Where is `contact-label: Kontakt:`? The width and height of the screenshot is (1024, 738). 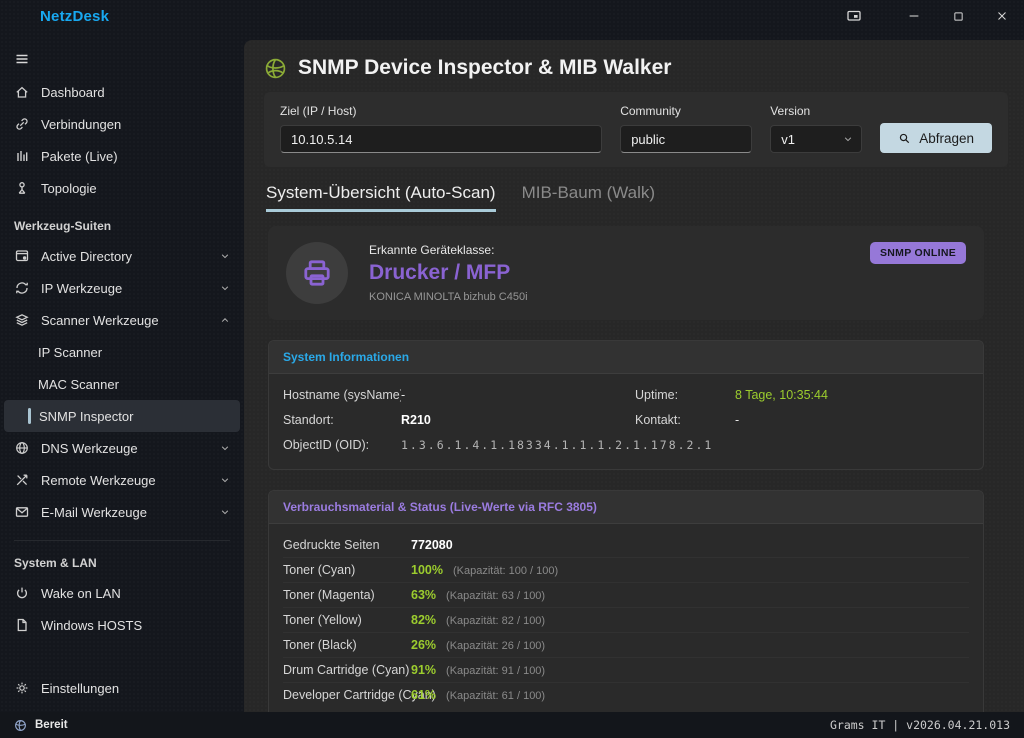
contact-label: Kontakt: is located at coordinates (658, 419).